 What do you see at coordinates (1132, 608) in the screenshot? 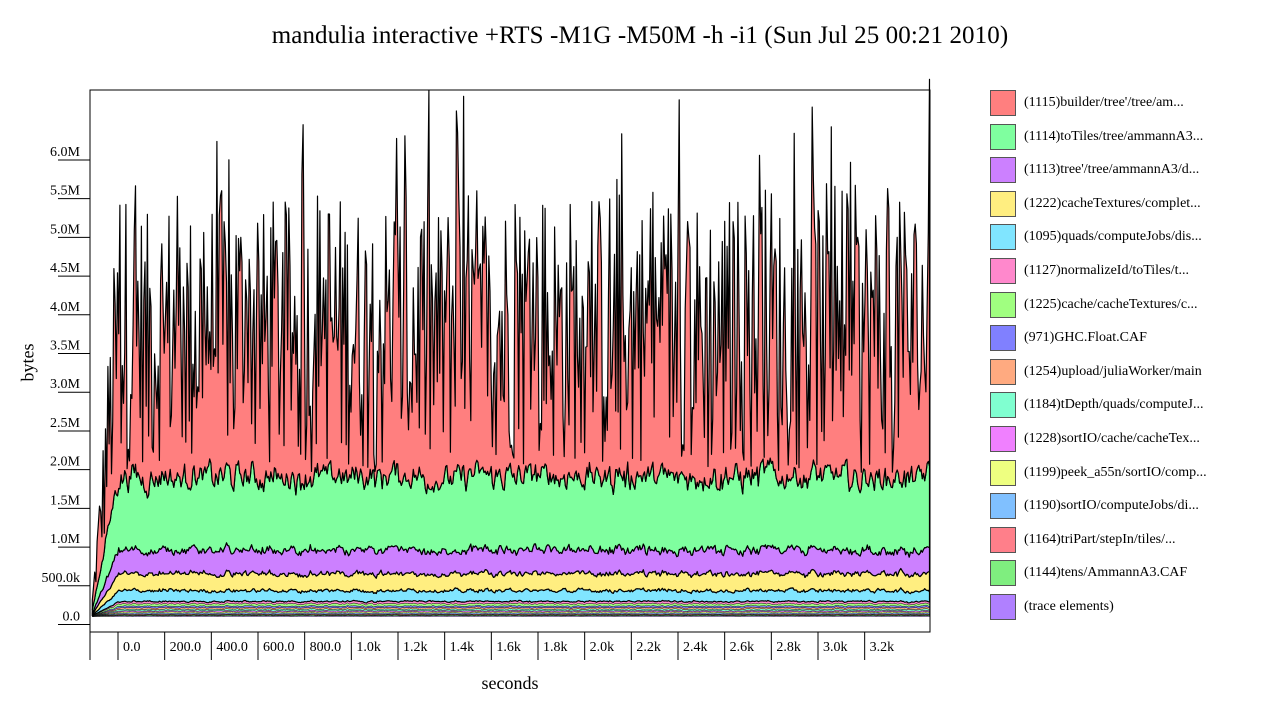
I see `legend-item: (trace elements)` at bounding box center [1132, 608].